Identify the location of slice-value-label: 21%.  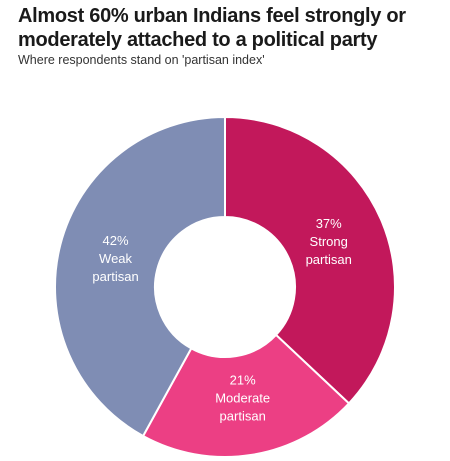
(243, 380).